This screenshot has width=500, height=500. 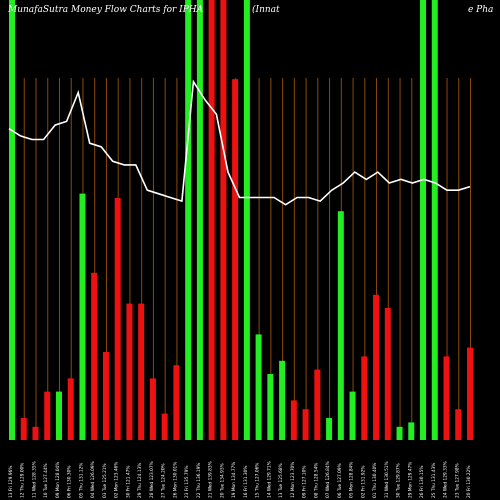 I want to click on x-tick-label: 13 Fri 129.96%, so click(x=11, y=482).